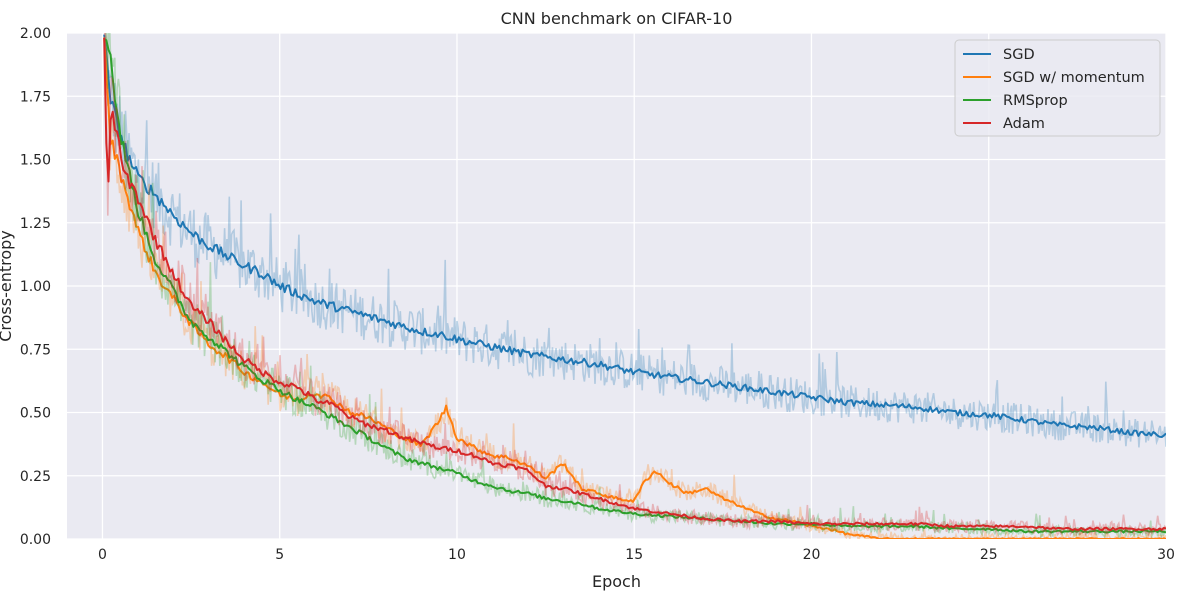 Image resolution: width=1200 pixels, height=600 pixels. What do you see at coordinates (35, 350) in the screenshot?
I see `y-tick-label: 0.75` at bounding box center [35, 350].